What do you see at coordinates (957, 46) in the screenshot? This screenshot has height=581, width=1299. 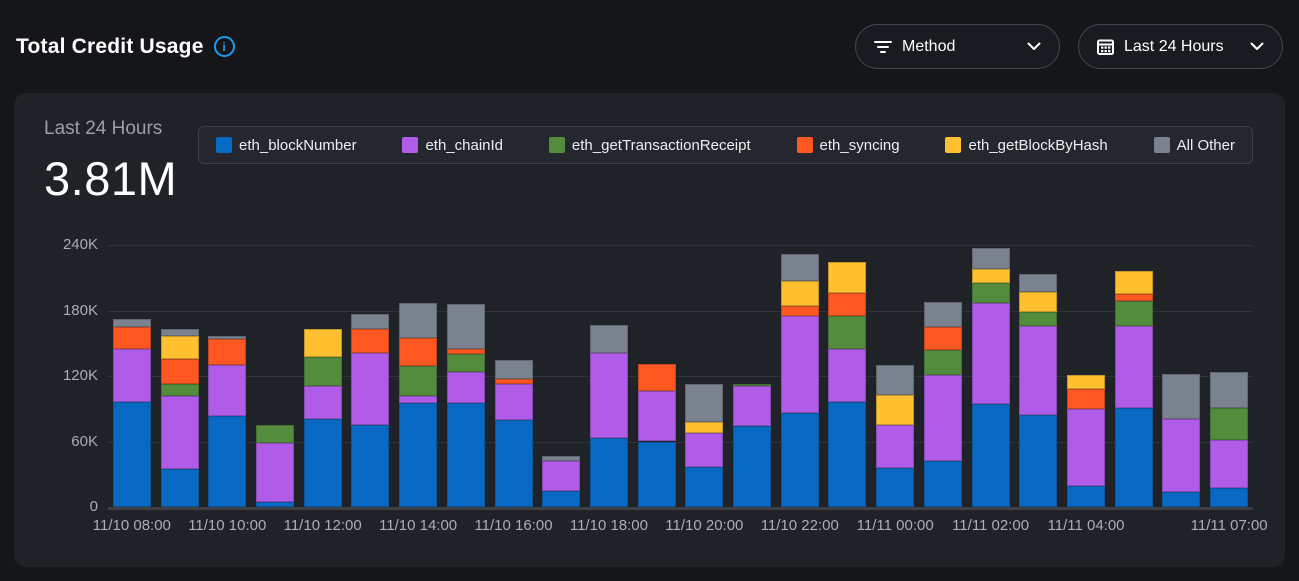 I see `method-filter-dropdown: Method` at bounding box center [957, 46].